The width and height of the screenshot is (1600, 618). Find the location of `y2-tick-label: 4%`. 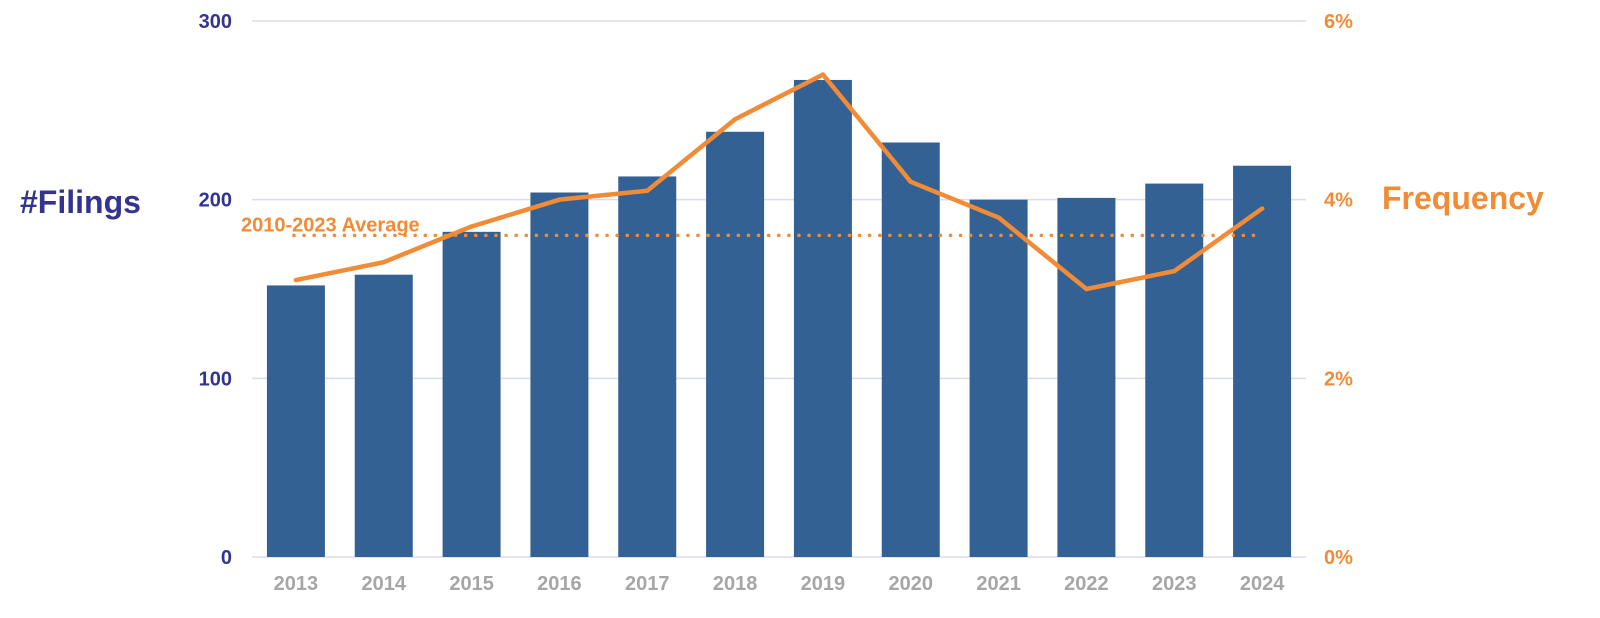

y2-tick-label: 4% is located at coordinates (1338, 201).